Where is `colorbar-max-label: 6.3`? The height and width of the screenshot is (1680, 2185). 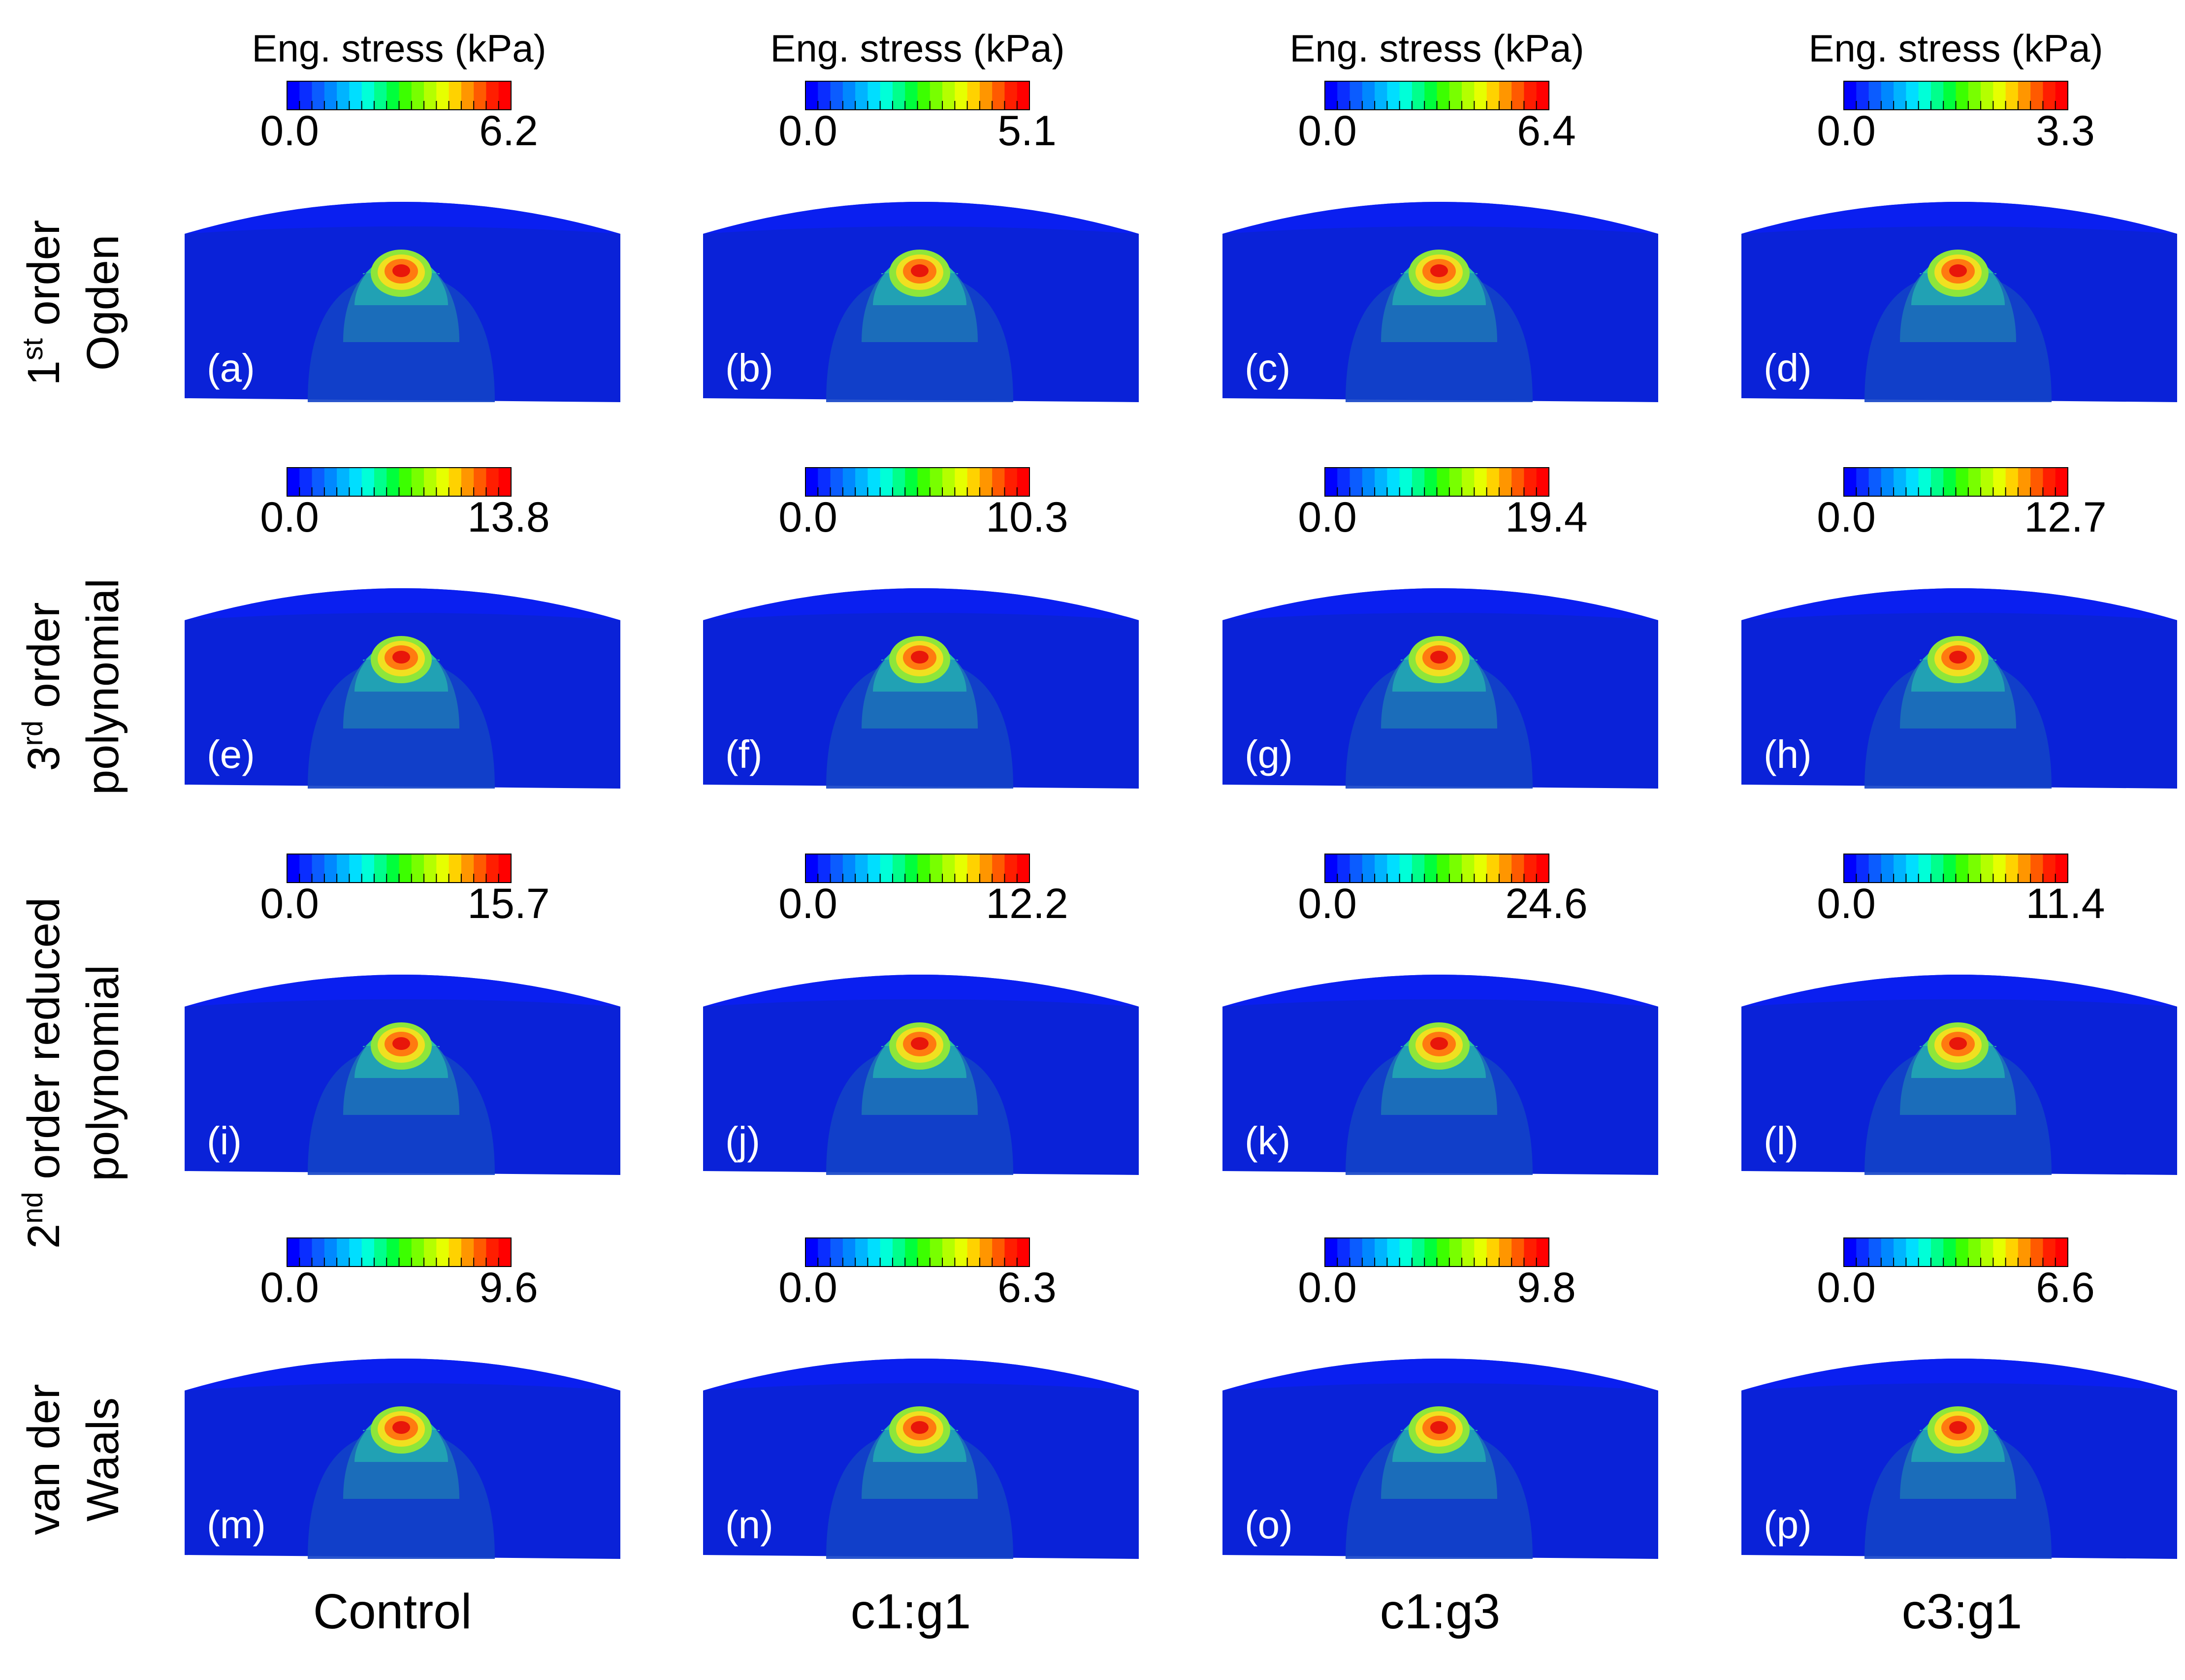
colorbar-max-label: 6.3 is located at coordinates (1027, 1288).